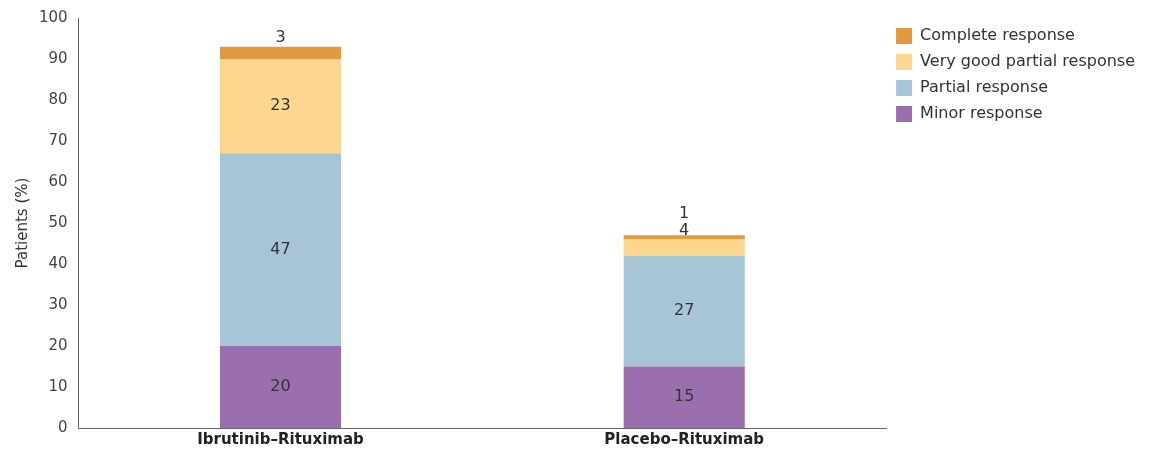  Describe the element at coordinates (280, 36) in the screenshot. I see `data-label: 3` at that location.